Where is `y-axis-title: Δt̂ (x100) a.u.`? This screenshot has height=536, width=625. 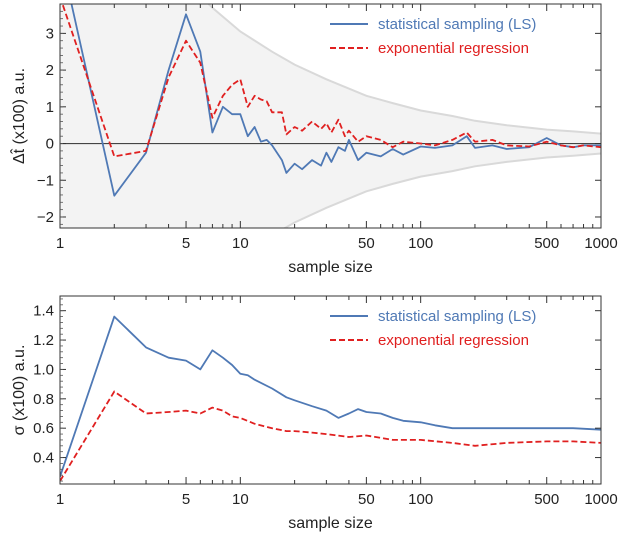
y-axis-title: Δt̂ (x100) a.u. is located at coordinates (18, 116).